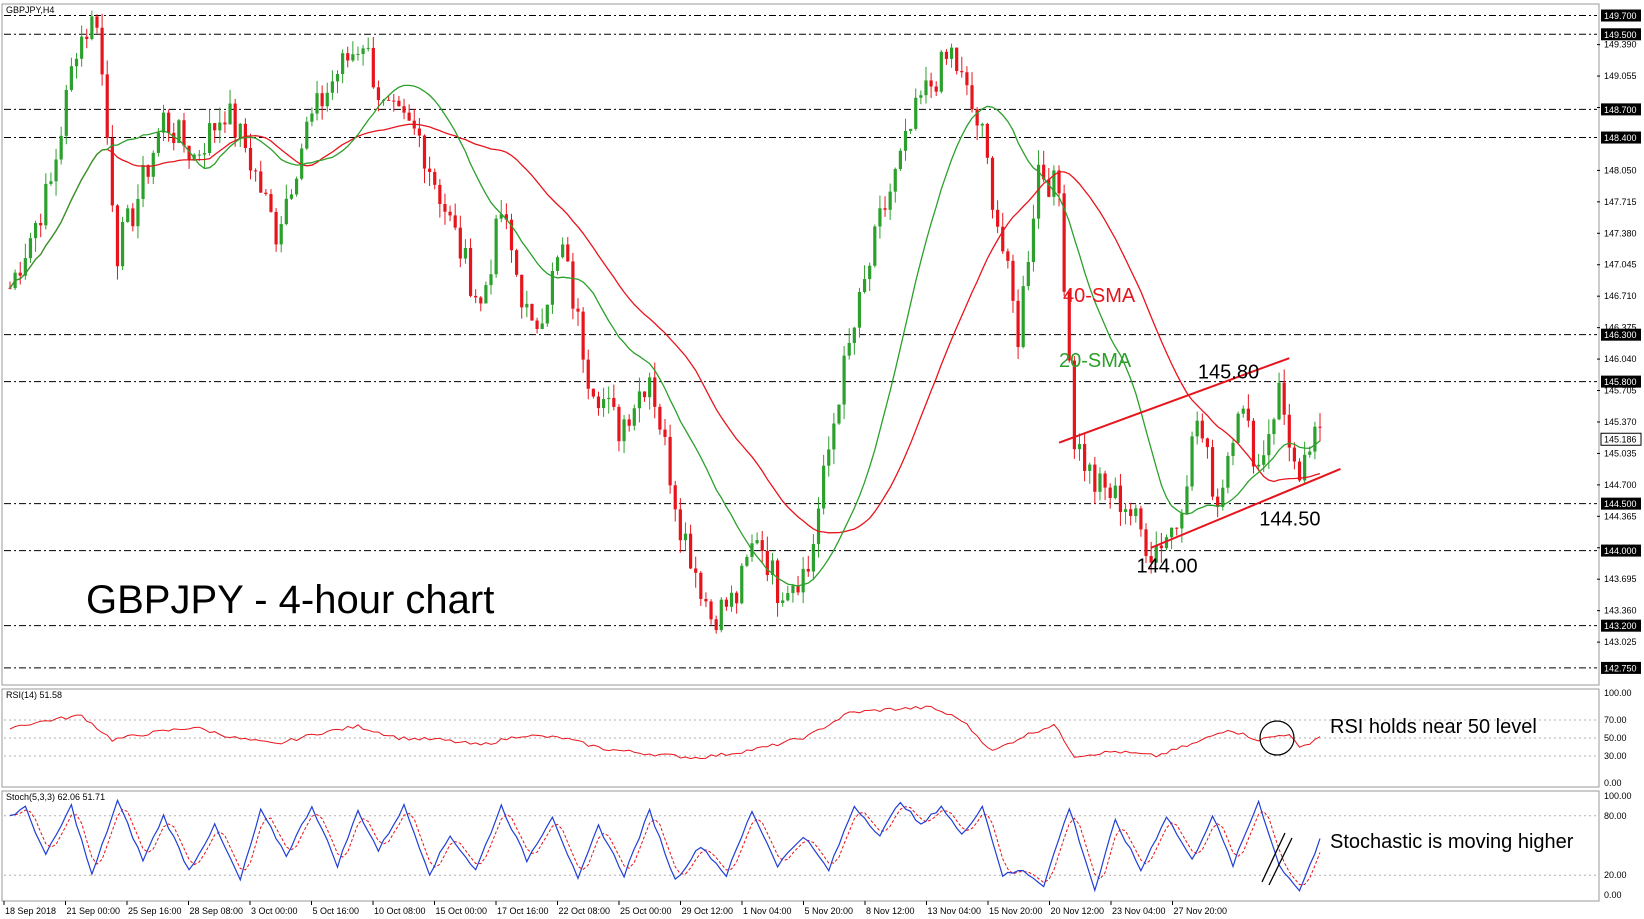 This screenshot has height=919, width=1644. Describe the element at coordinates (646, 911) in the screenshot. I see `time-label: 25 Oct 00:00` at that location.